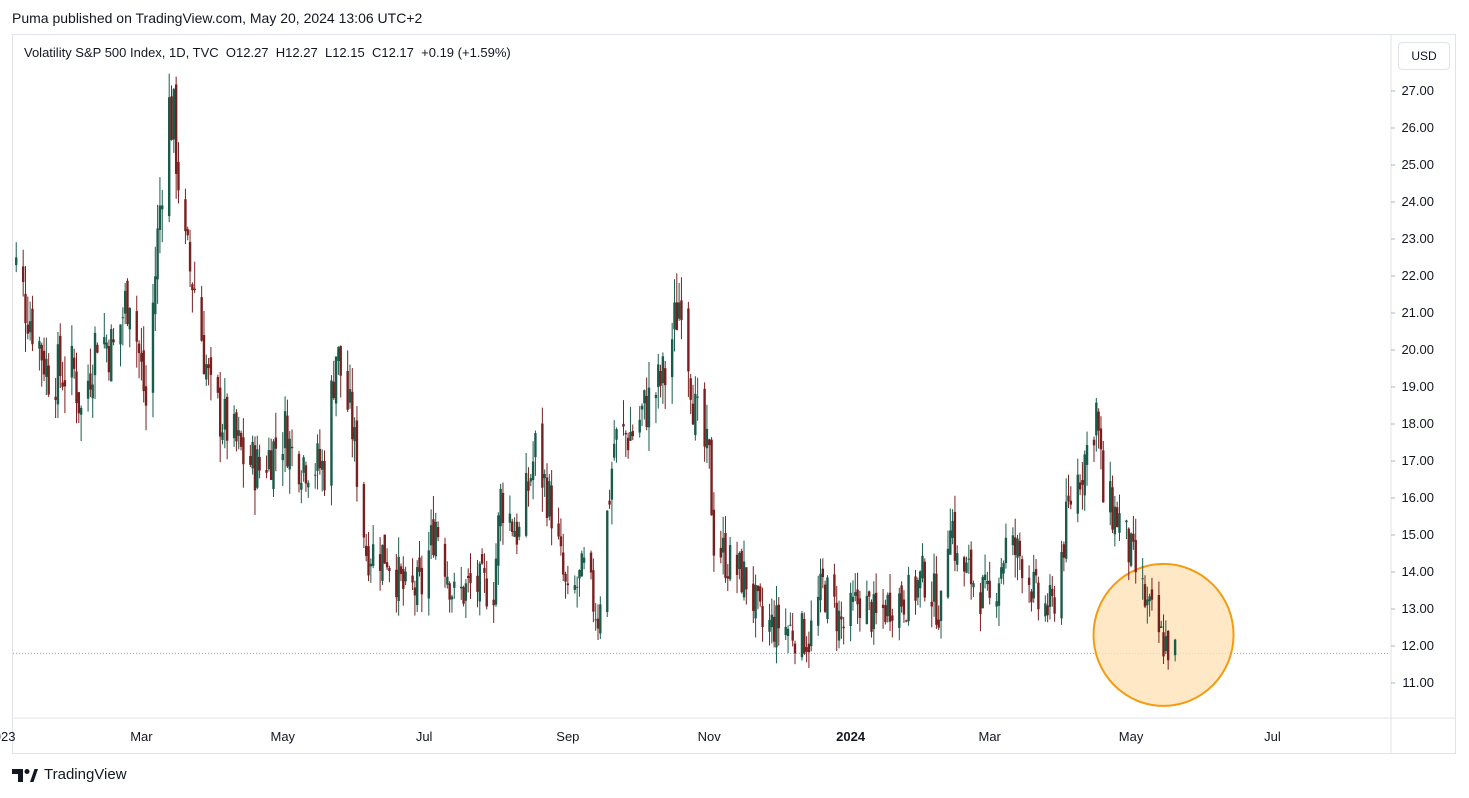 The height and width of the screenshot is (798, 1469). What do you see at coordinates (1272, 736) in the screenshot?
I see `x-tick-label: Jul` at bounding box center [1272, 736].